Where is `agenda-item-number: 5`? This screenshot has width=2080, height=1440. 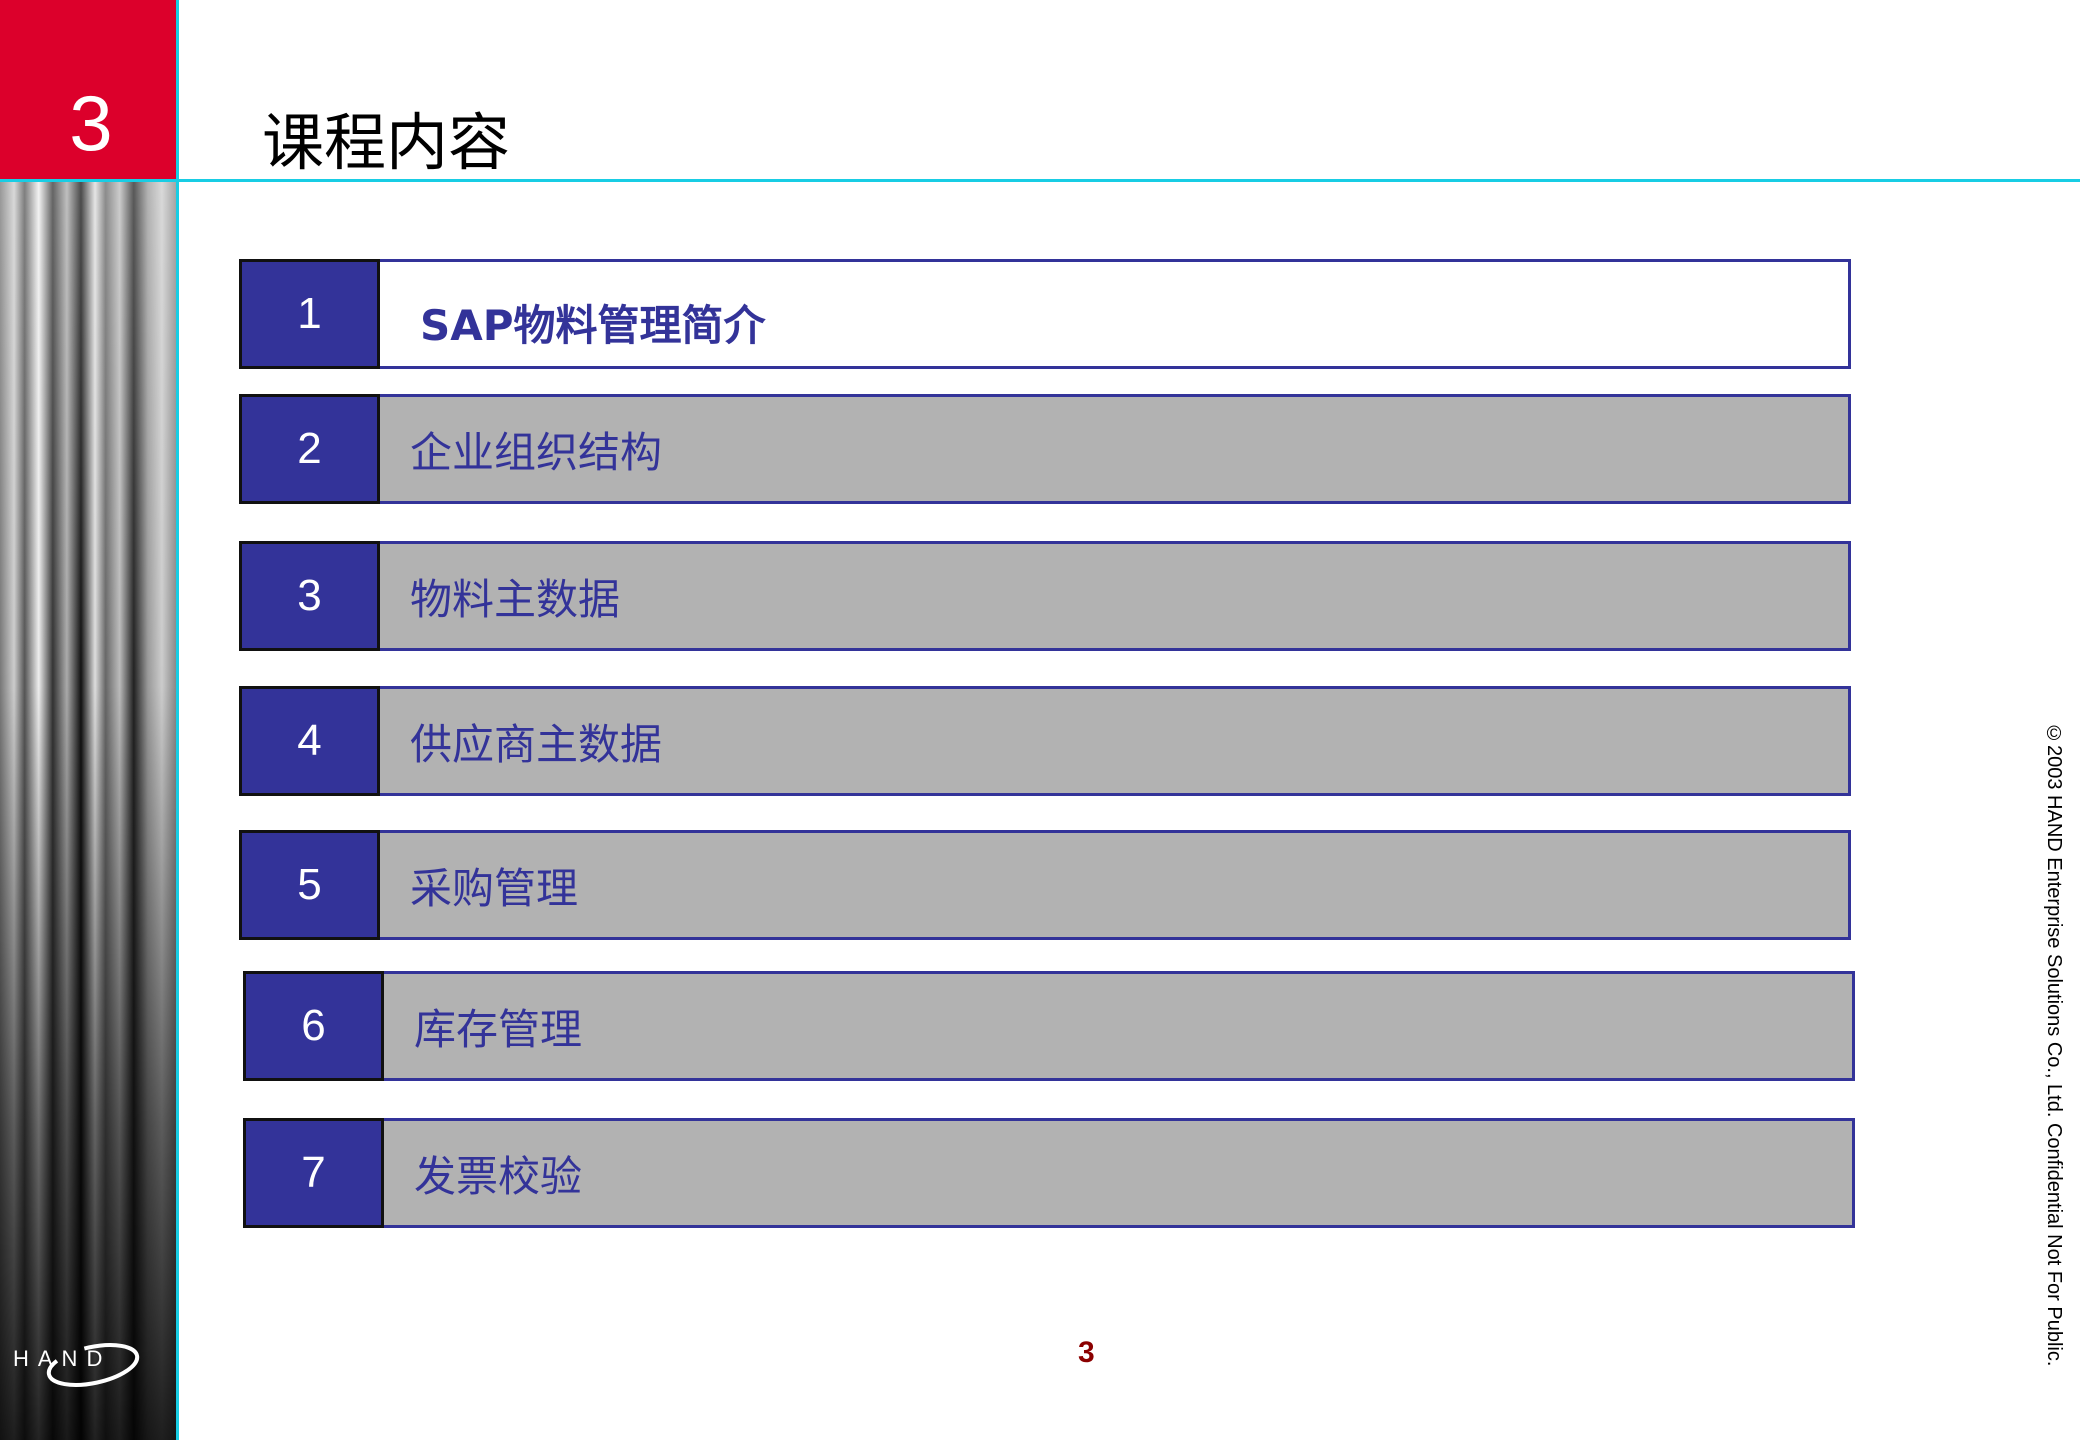
agenda-item-number: 5 is located at coordinates (309, 885).